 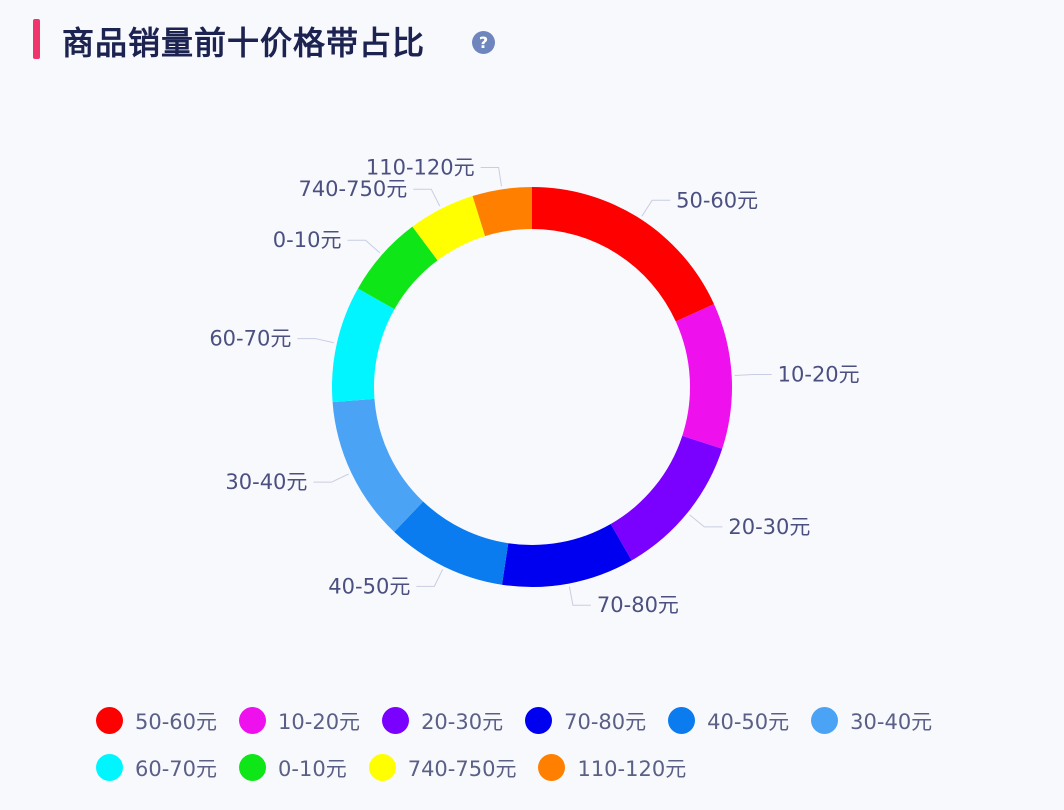 I want to click on legend-item: 70-80元, so click(x=585, y=721).